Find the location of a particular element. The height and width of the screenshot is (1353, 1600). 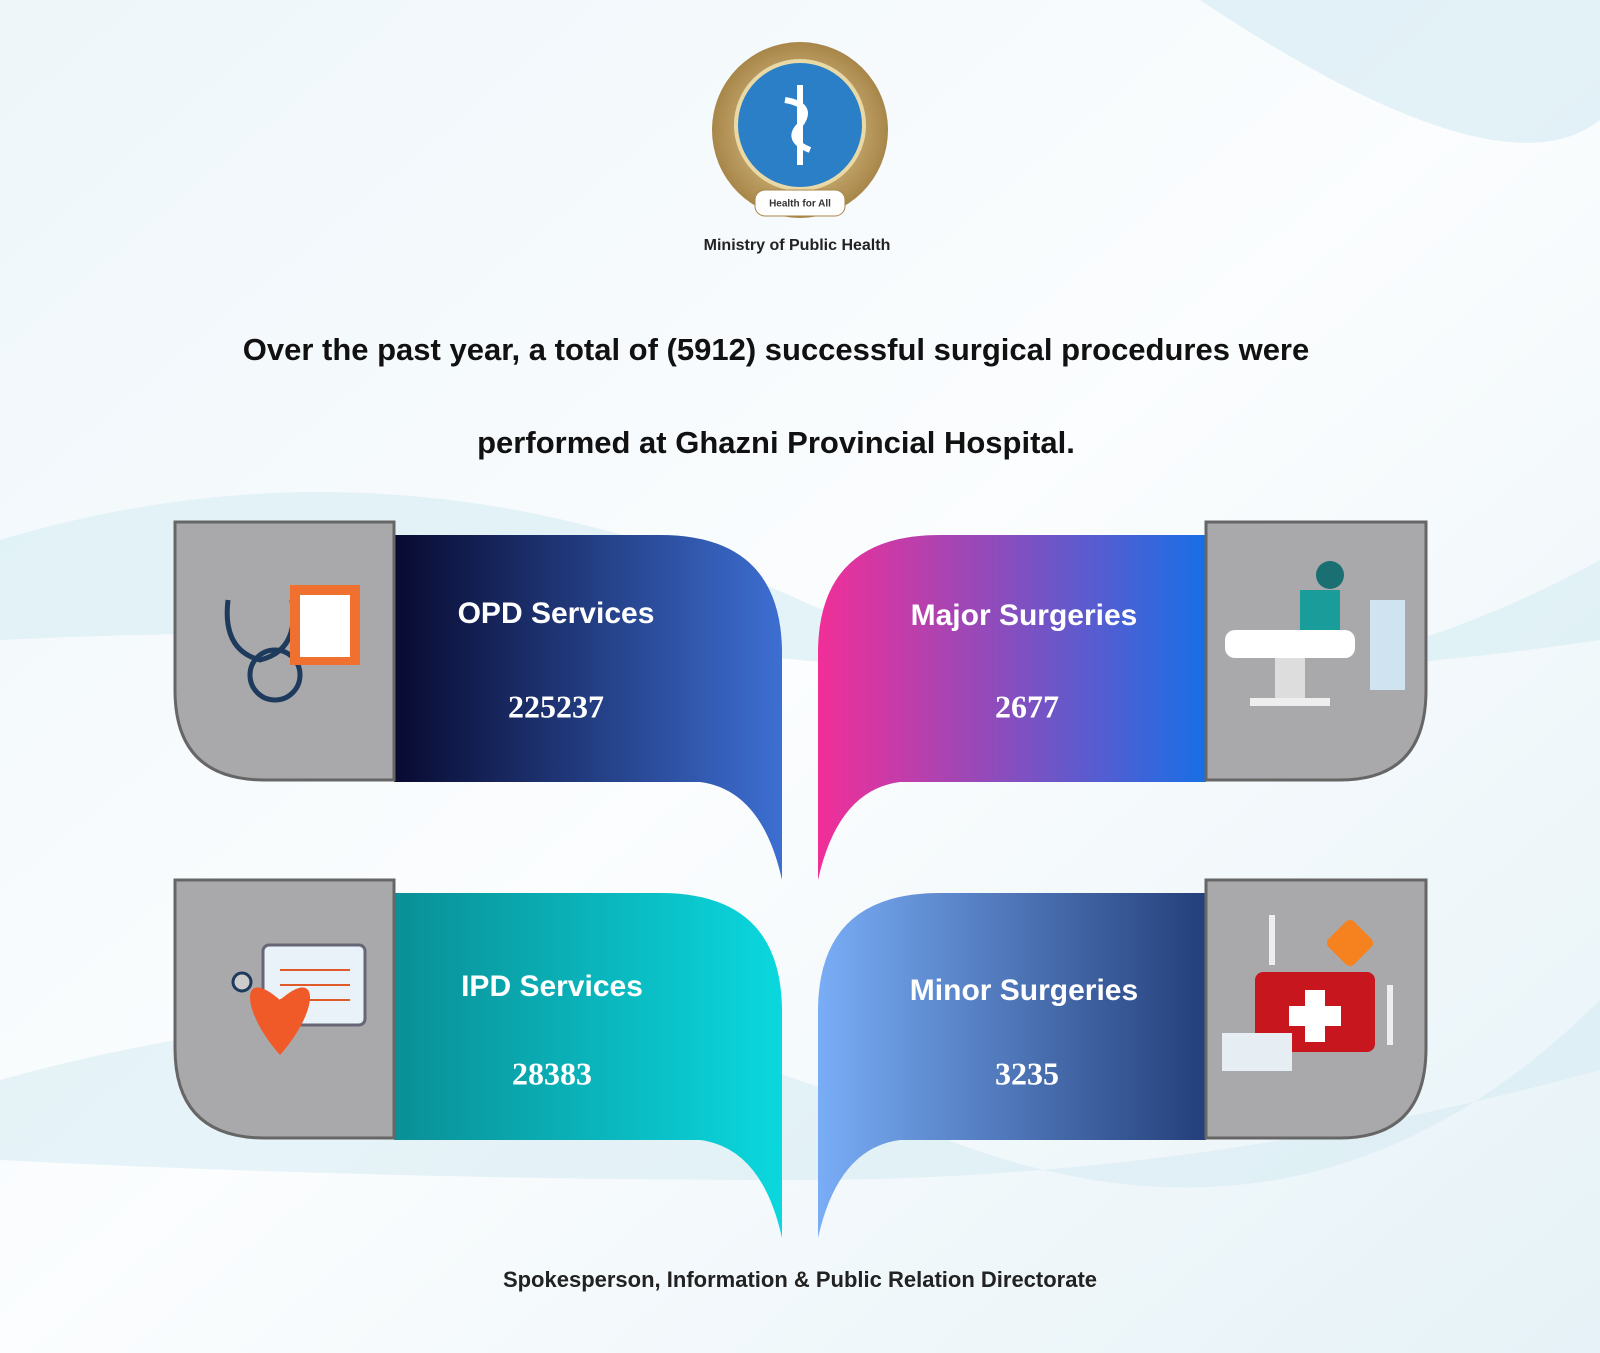

headline-line: performed at Ghazni Provincial Hospital. is located at coordinates (776, 442).